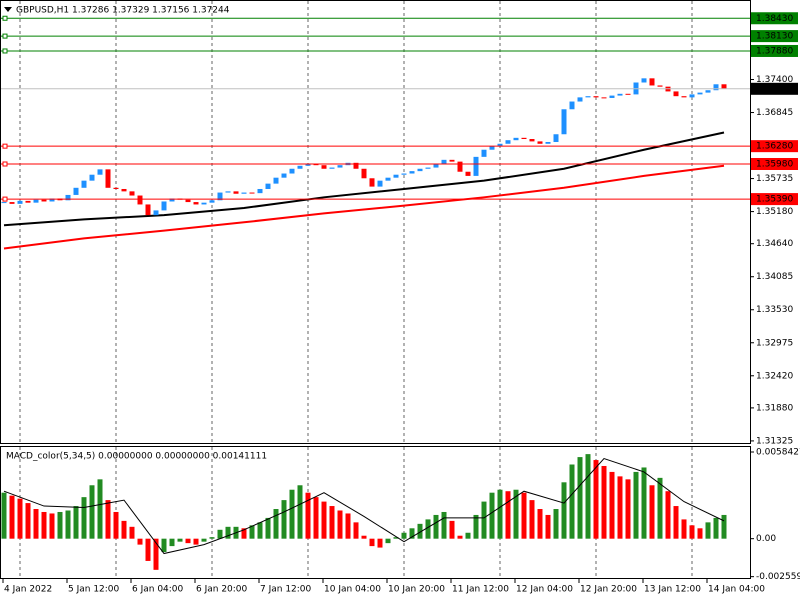 The image size is (800, 600). Describe the element at coordinates (778, 453) in the screenshot. I see `y-tick-label: 0.0058427` at that location.